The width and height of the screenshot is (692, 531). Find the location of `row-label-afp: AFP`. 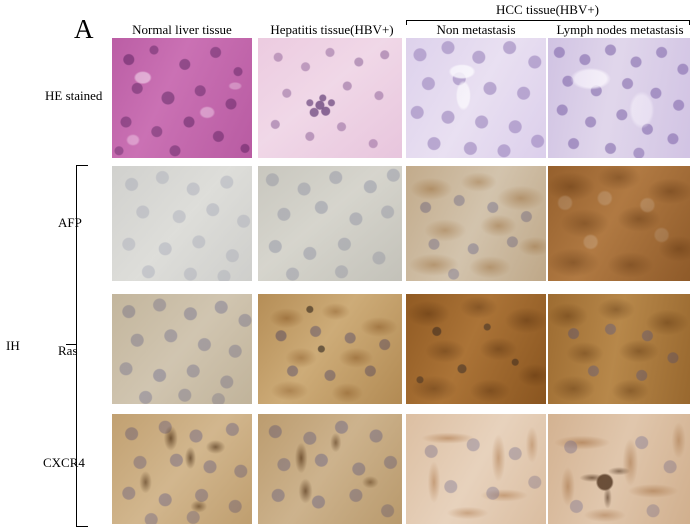

row-label-afp: AFP is located at coordinates (70, 222).